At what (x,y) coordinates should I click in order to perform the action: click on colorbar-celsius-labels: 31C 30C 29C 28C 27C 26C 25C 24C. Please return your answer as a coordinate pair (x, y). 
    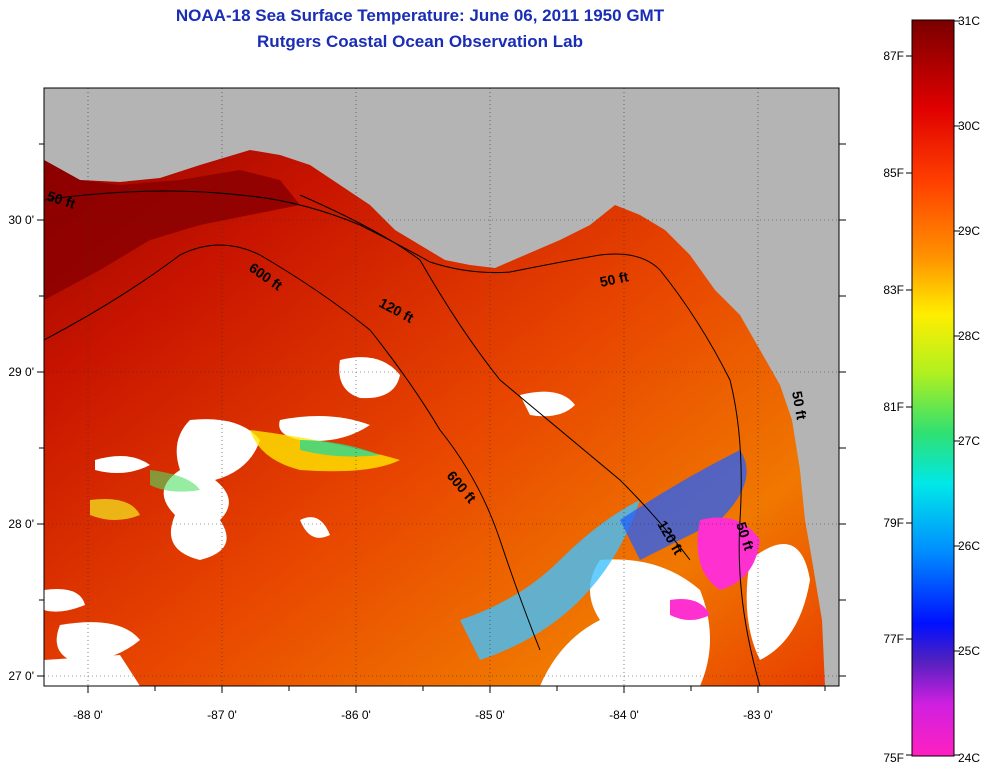
    Looking at the image, I should click on (969, 389).